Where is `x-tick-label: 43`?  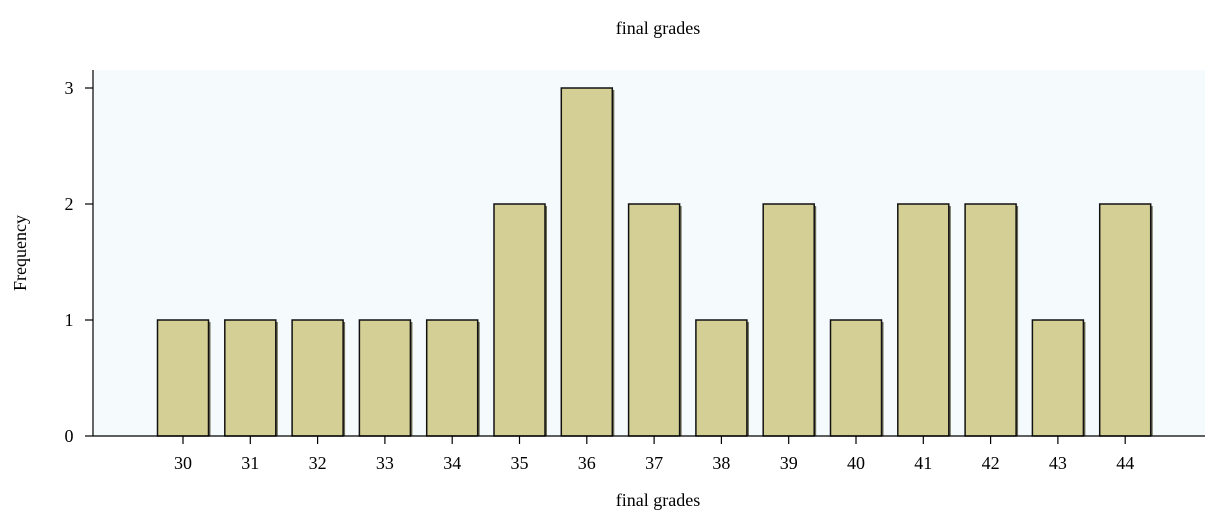
x-tick-label: 43 is located at coordinates (1058, 463).